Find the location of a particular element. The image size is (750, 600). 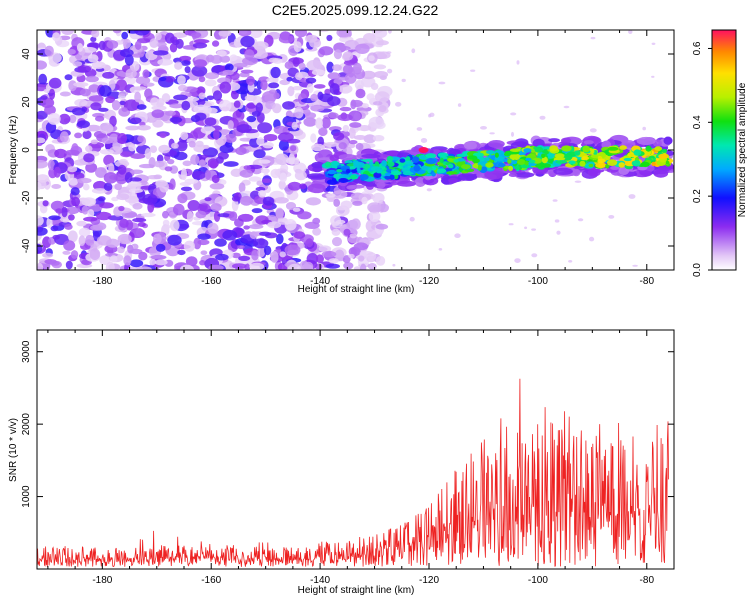

colorbar-gradient is located at coordinates (724, 150).